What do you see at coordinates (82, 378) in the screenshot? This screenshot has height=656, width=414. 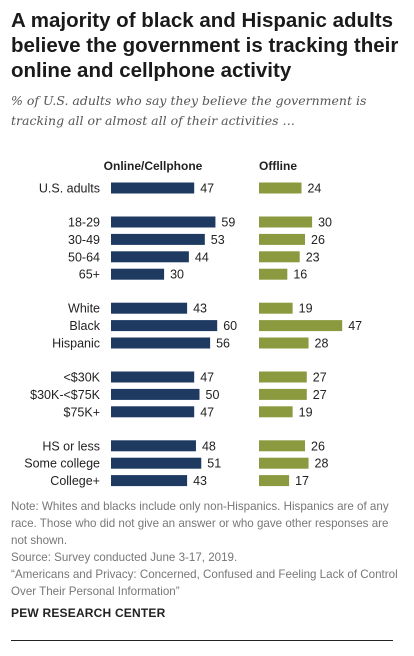 I see `row-label: <$30K` at bounding box center [82, 378].